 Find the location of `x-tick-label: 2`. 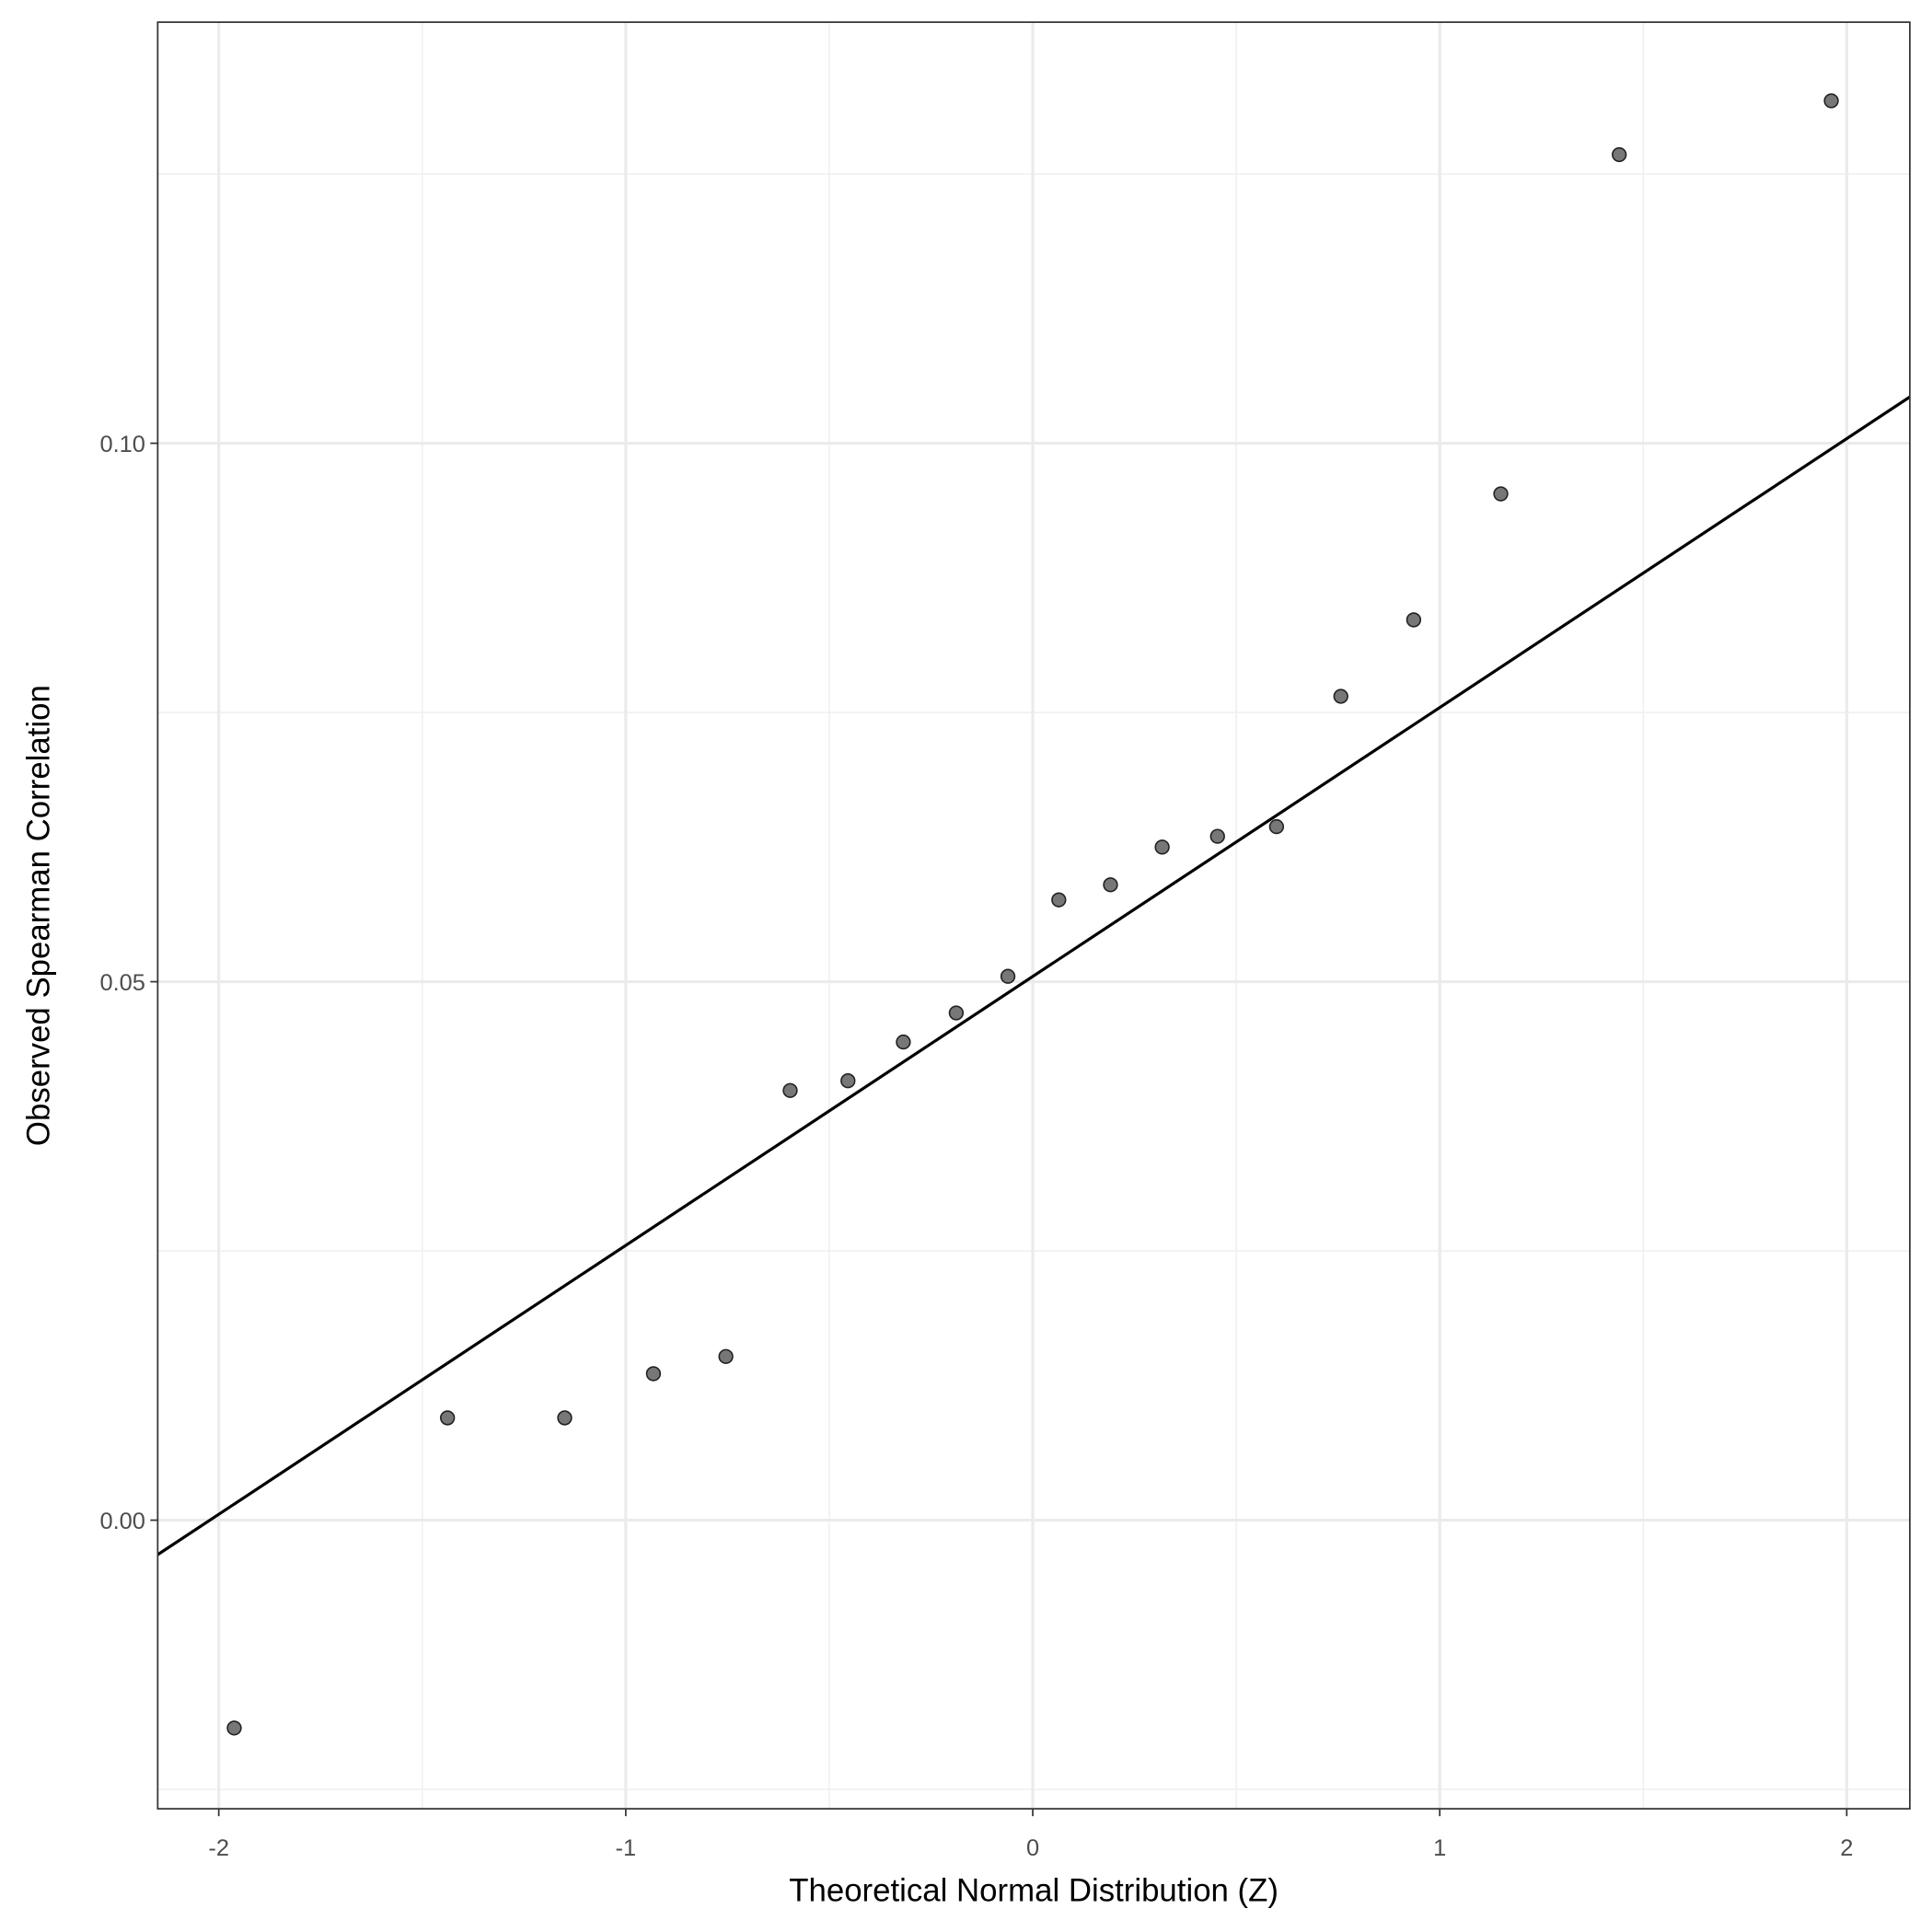

x-tick-label: 2 is located at coordinates (1847, 1848).